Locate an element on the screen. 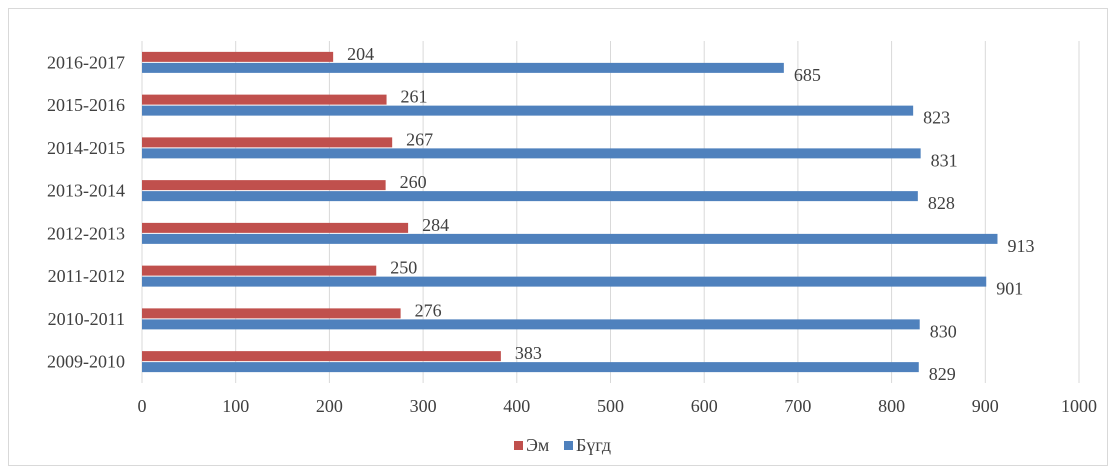 Image resolution: width=1118 pixels, height=474 pixels. x-tick-label: 600 is located at coordinates (704, 406).